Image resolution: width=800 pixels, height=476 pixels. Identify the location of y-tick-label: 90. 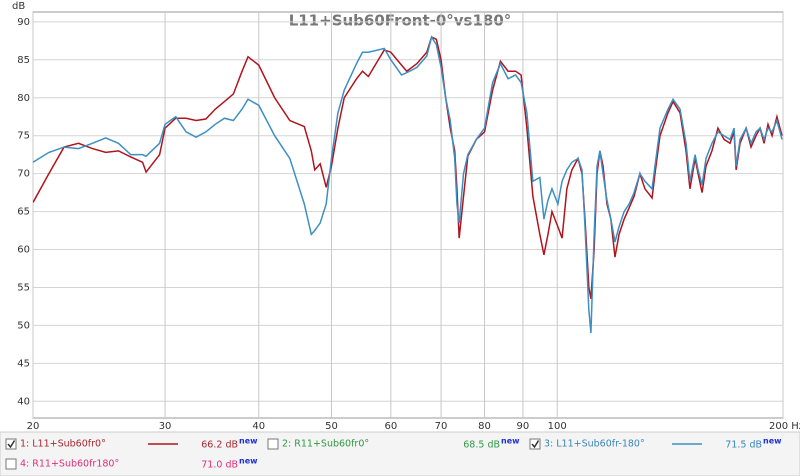
(23, 22).